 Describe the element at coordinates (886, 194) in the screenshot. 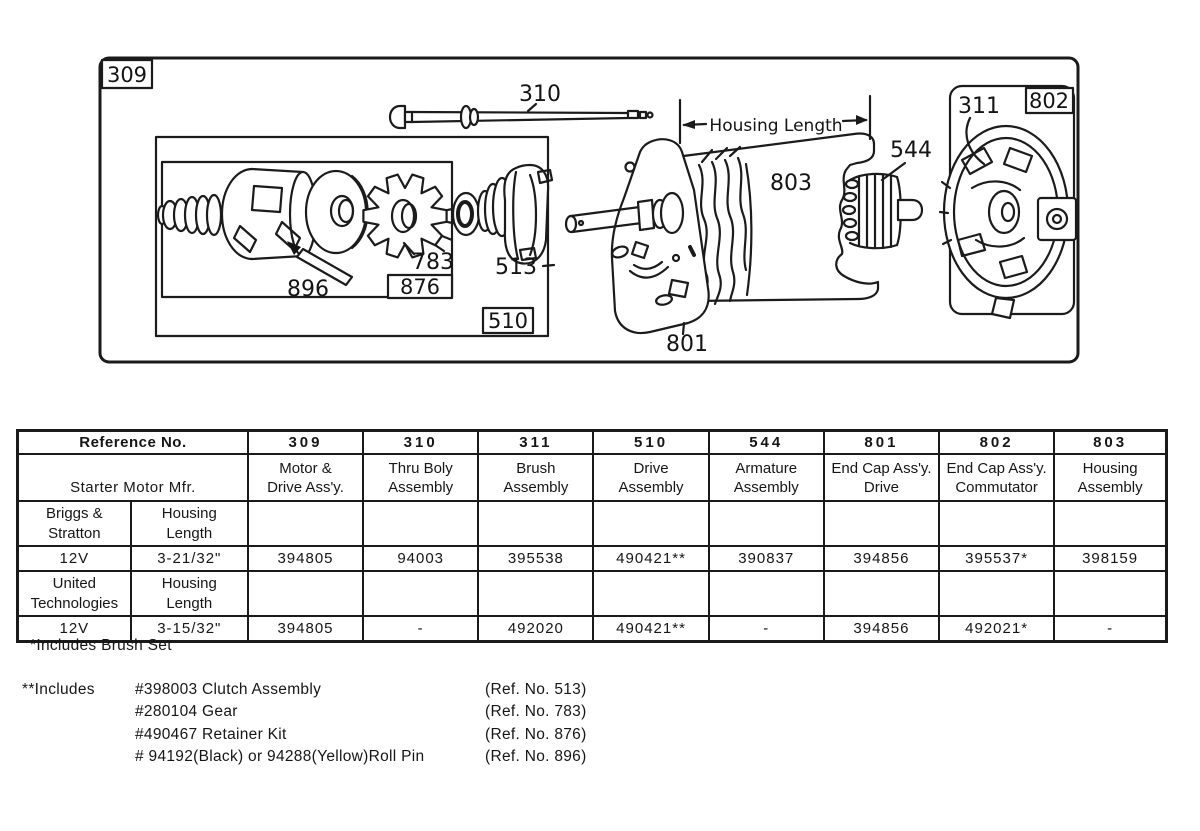

I see `armature-drawing: 544` at that location.